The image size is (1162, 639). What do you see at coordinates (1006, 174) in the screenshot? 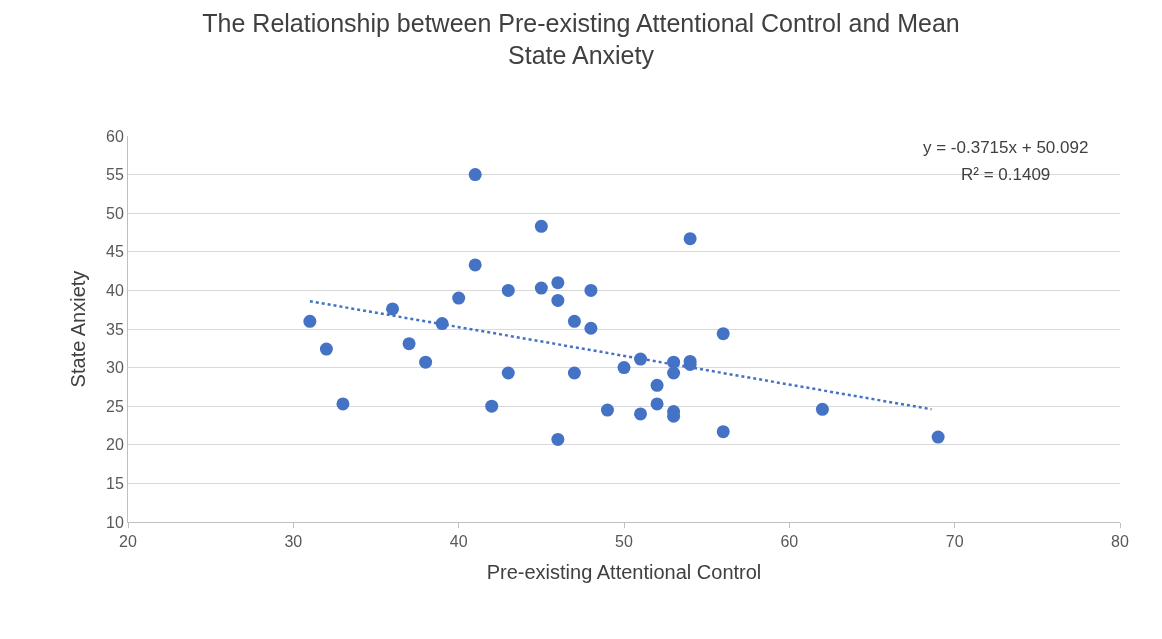
I see `annotation: R² = 0.1409` at bounding box center [1006, 174].